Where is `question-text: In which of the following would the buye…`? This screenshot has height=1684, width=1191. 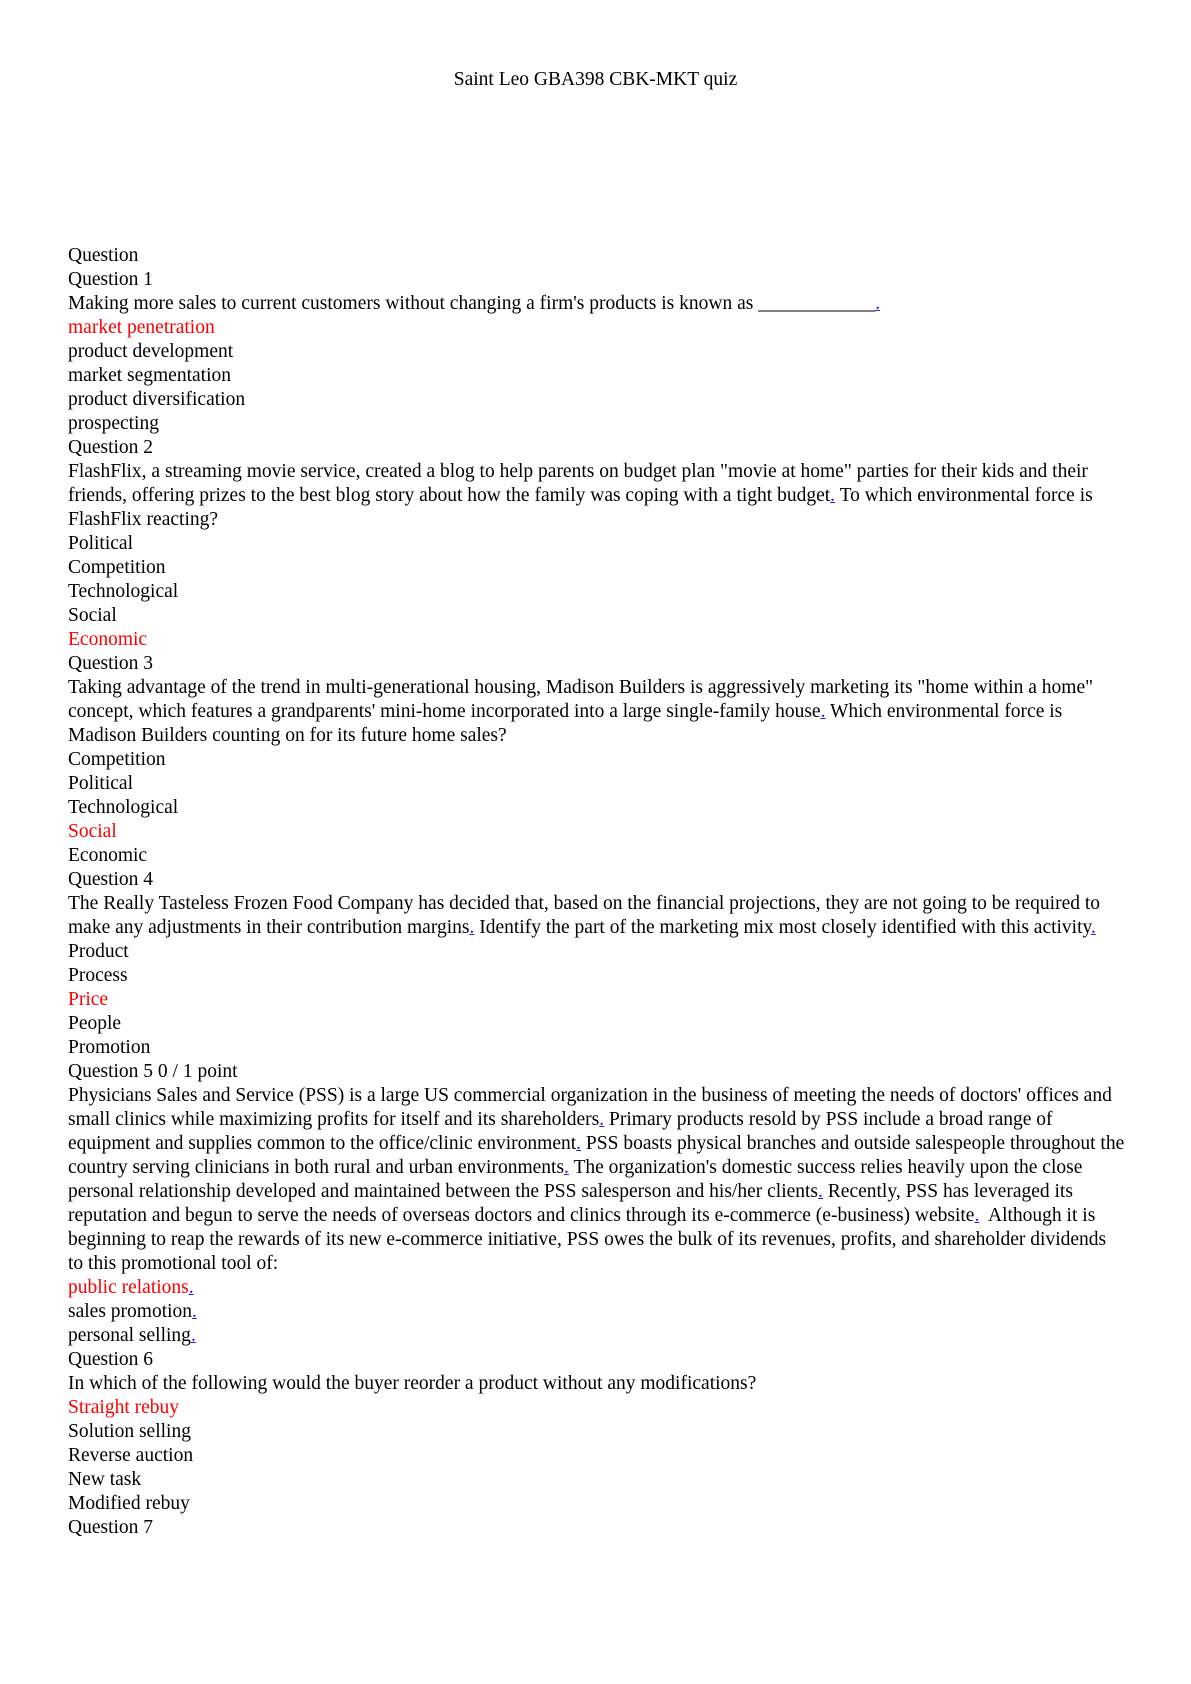
question-text: In which of the following would the buye… is located at coordinates (412, 1383).